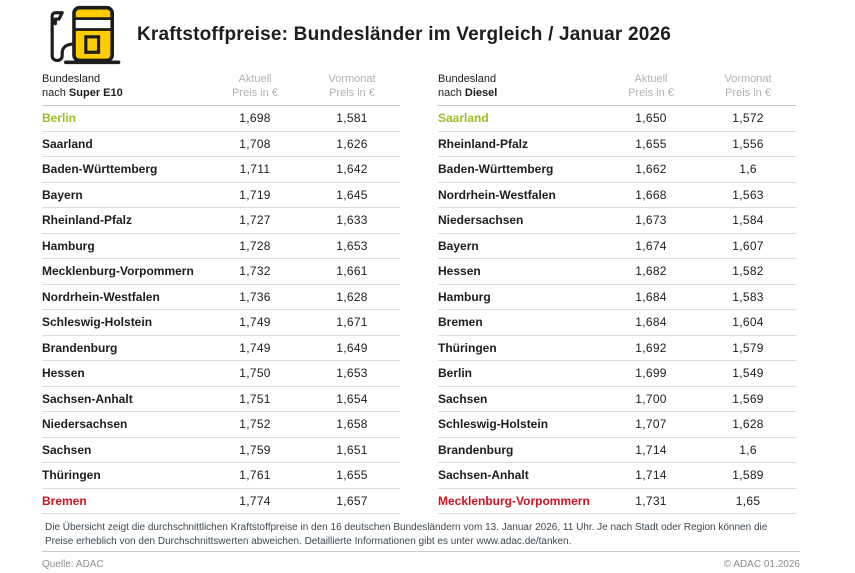 Image resolution: width=855 pixels, height=573 pixels. I want to click on table-row: Bayern 1,674 1,607, so click(617, 246).